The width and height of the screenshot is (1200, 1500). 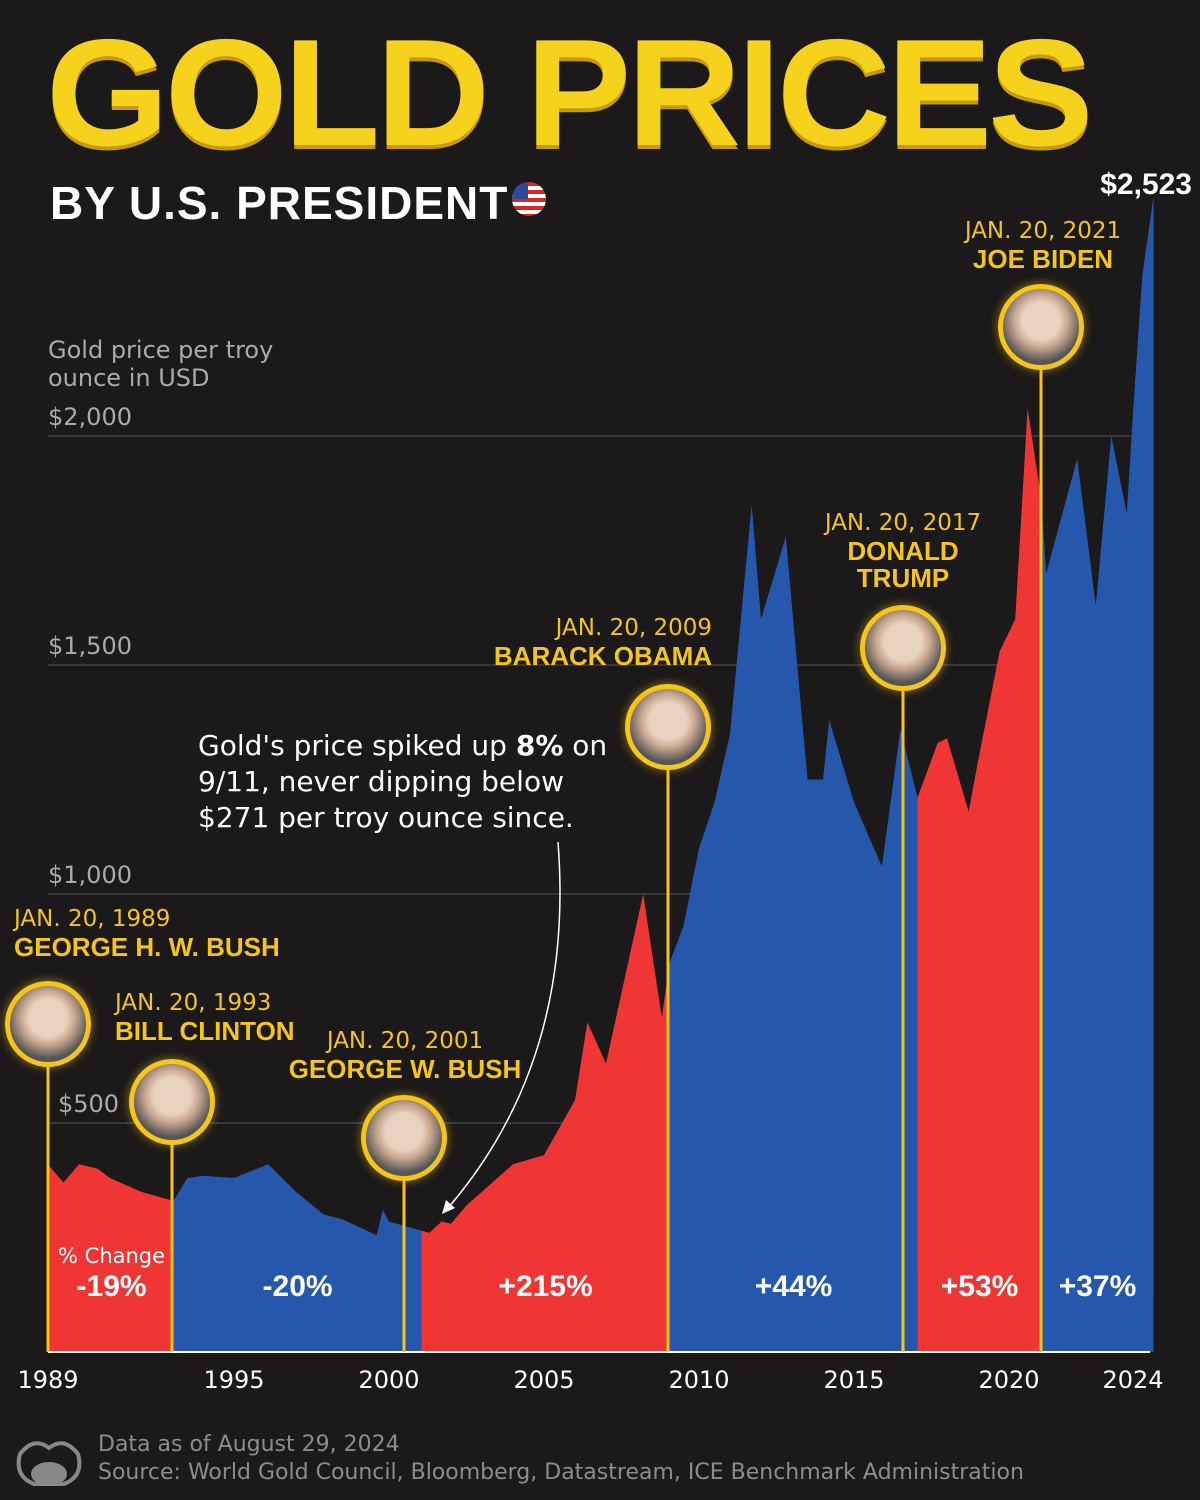 What do you see at coordinates (903, 523) in the screenshot?
I see `president-date: JAN. 20, 2017` at bounding box center [903, 523].